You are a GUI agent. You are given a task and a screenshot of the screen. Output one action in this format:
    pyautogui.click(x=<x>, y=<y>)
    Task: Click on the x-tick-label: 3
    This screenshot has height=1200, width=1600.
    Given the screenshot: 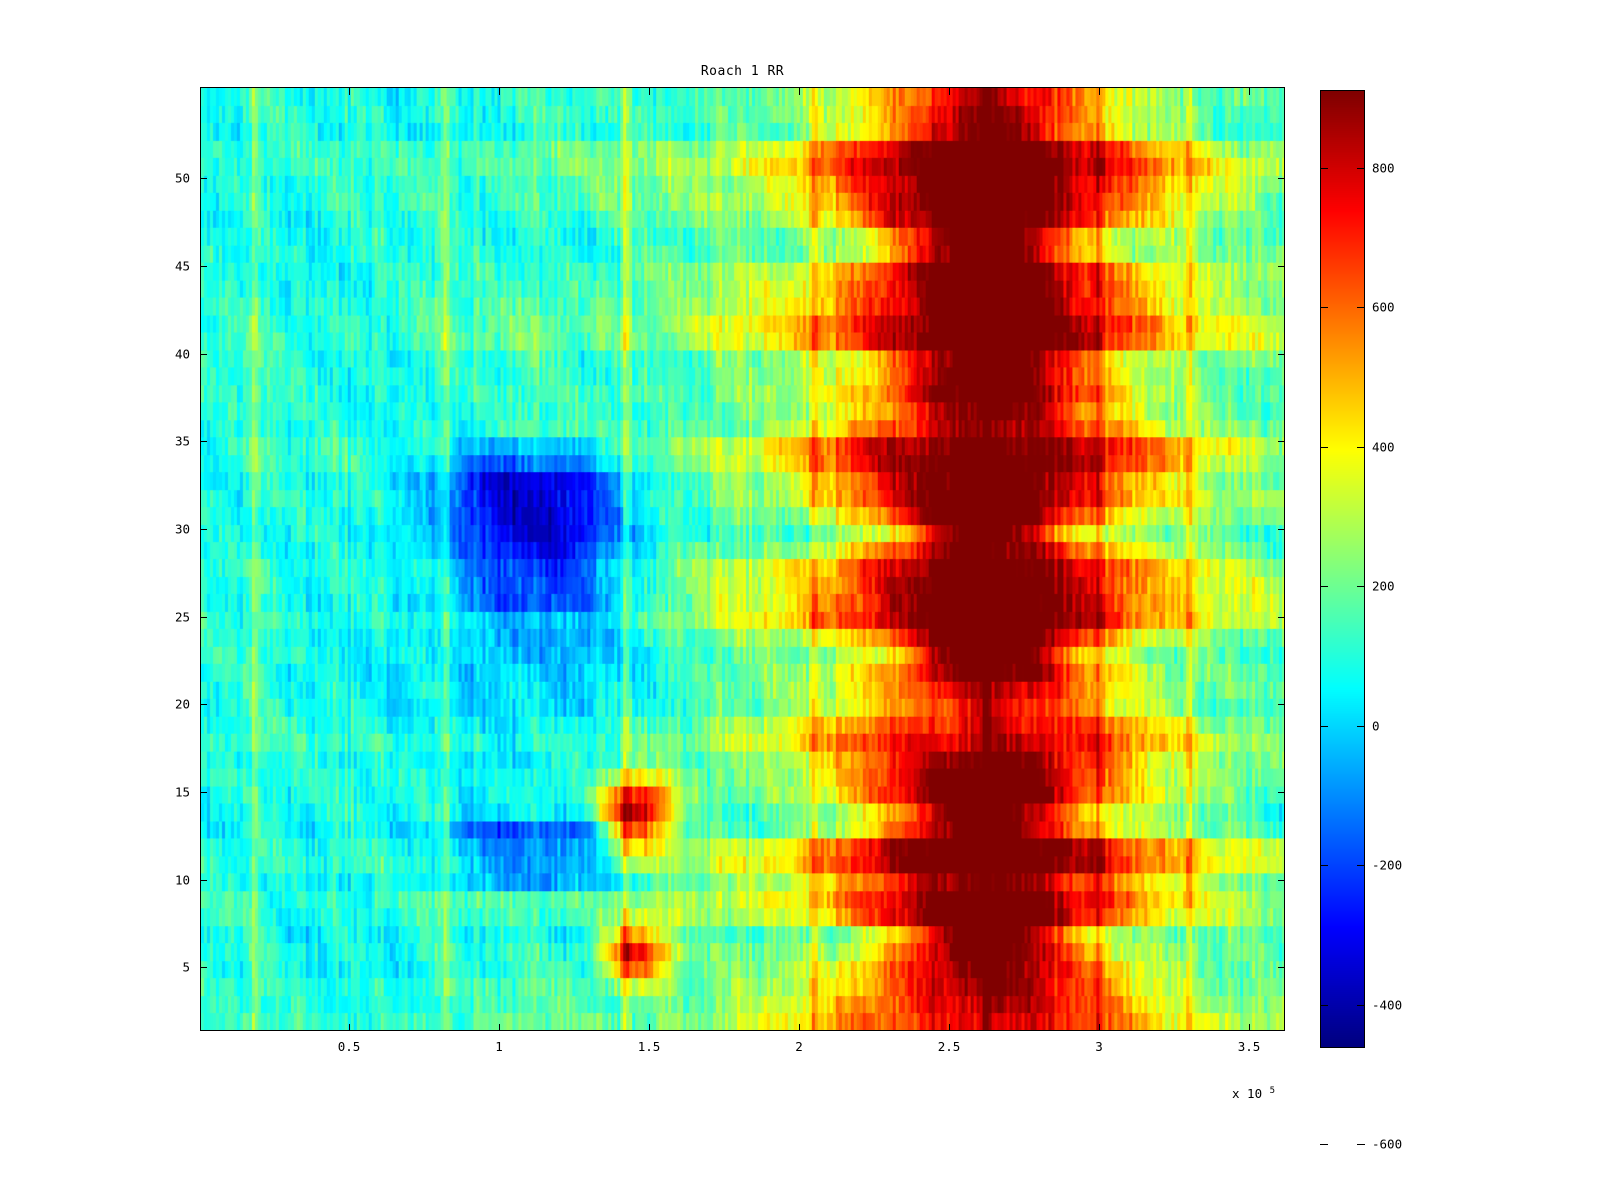 What is the action you would take?
    pyautogui.click(x=1099, y=1046)
    